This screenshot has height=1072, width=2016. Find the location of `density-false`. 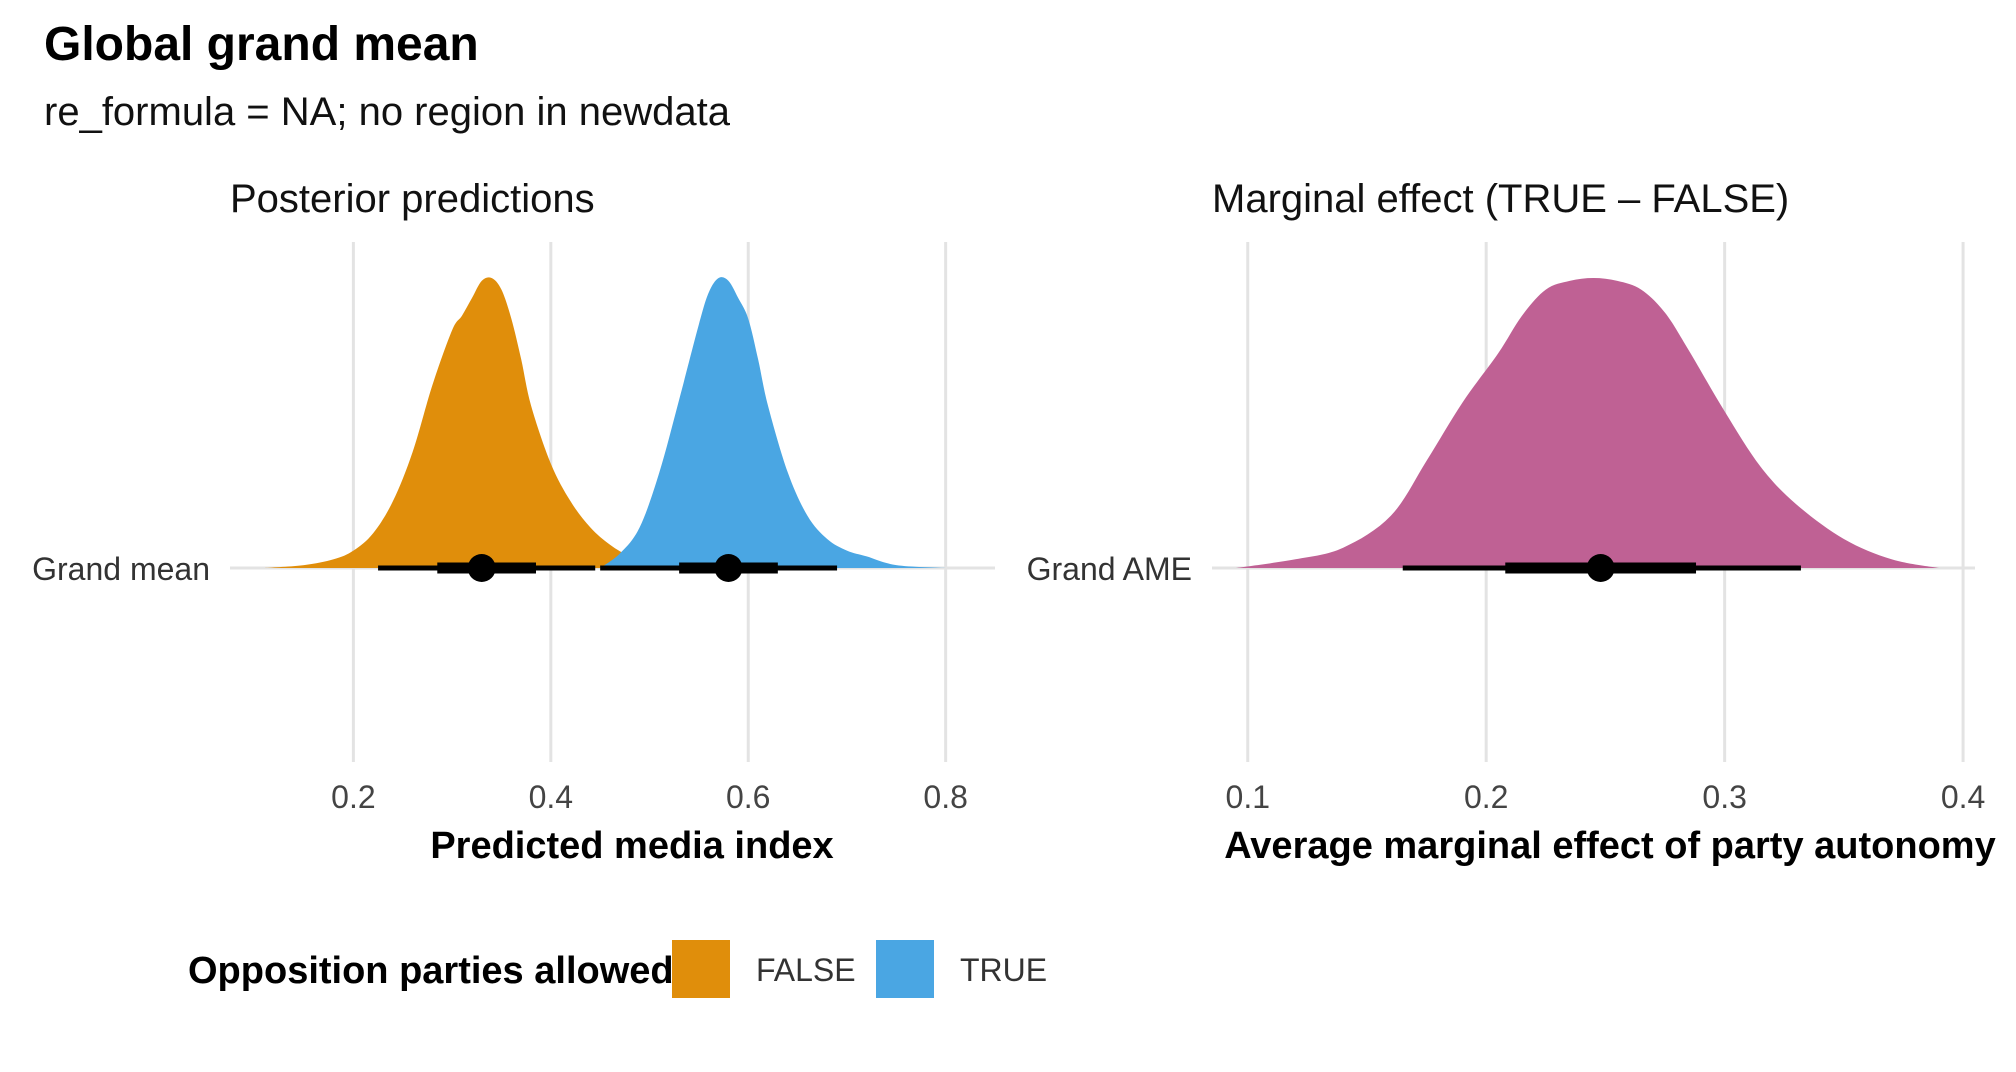

density-false is located at coordinates (481, 422).